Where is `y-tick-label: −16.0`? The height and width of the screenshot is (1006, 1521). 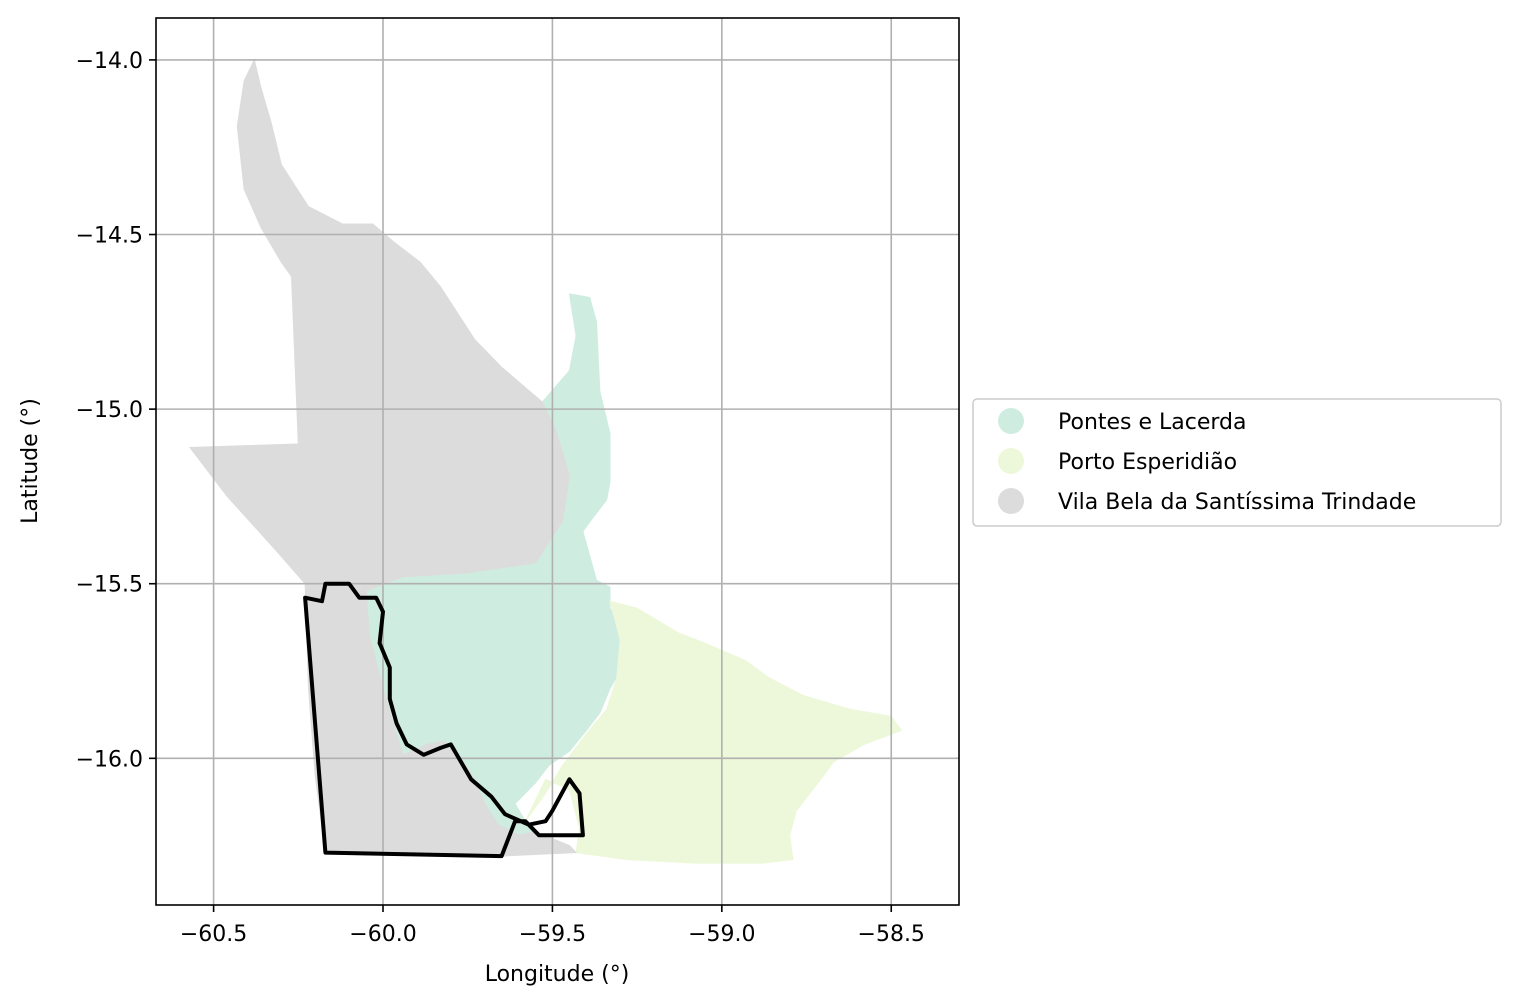 y-tick-label: −16.0 is located at coordinates (109, 759).